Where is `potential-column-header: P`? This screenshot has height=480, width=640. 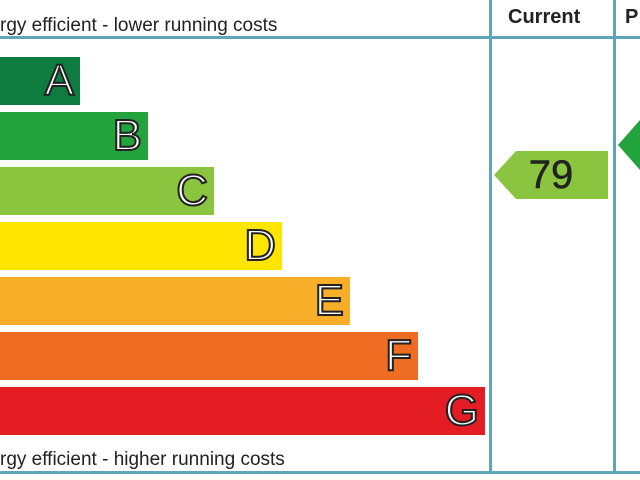 potential-column-header: P is located at coordinates (632, 17).